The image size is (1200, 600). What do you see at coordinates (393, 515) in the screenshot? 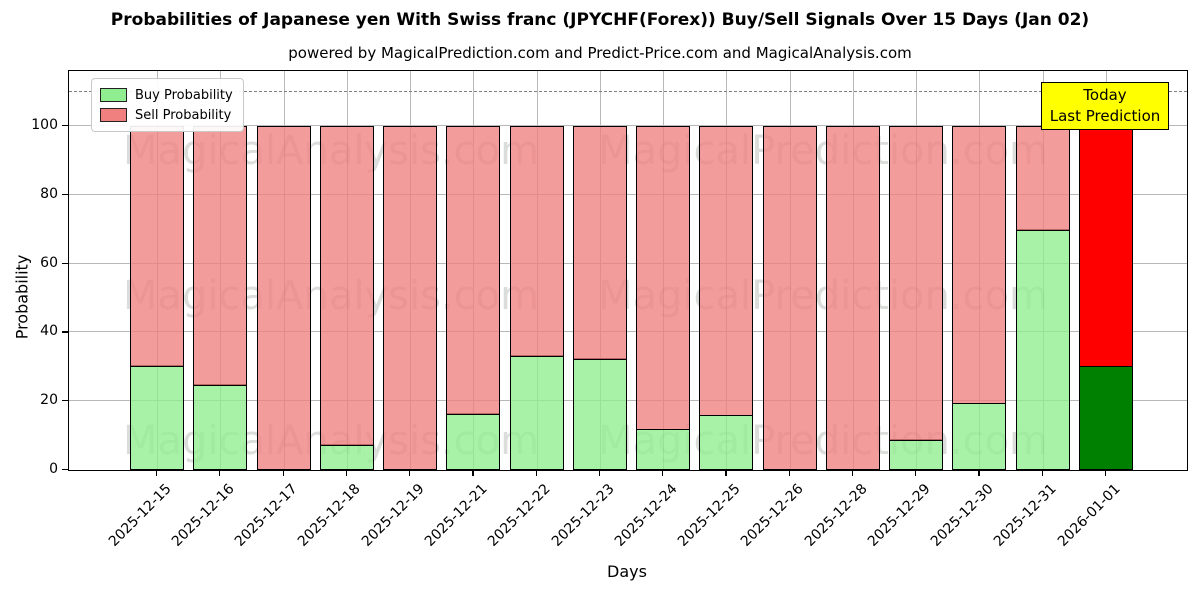
I see `x-tick-label-2025-12-19: 2025-12-19` at bounding box center [393, 515].